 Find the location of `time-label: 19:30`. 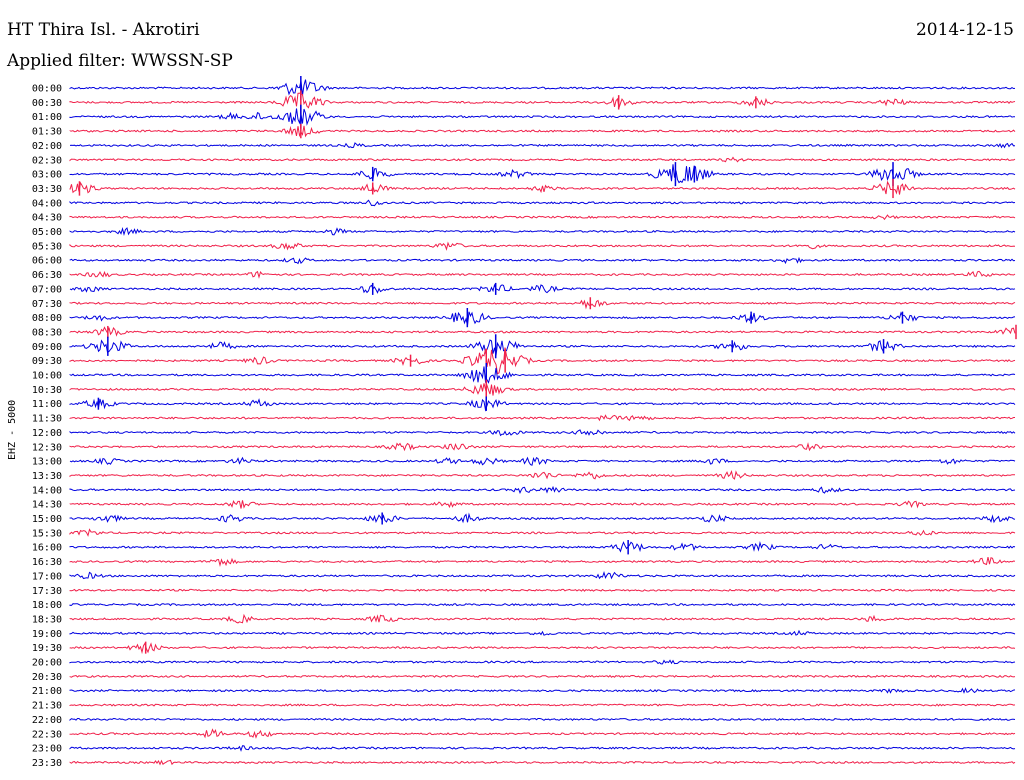

time-label: 19:30 is located at coordinates (47, 648).